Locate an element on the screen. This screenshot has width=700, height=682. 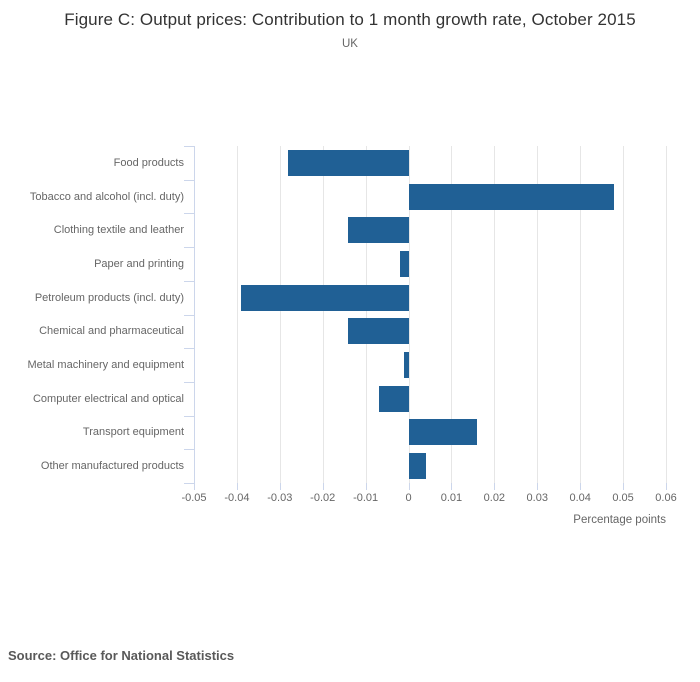
bar-other-manufactured-products is located at coordinates (417, 466).